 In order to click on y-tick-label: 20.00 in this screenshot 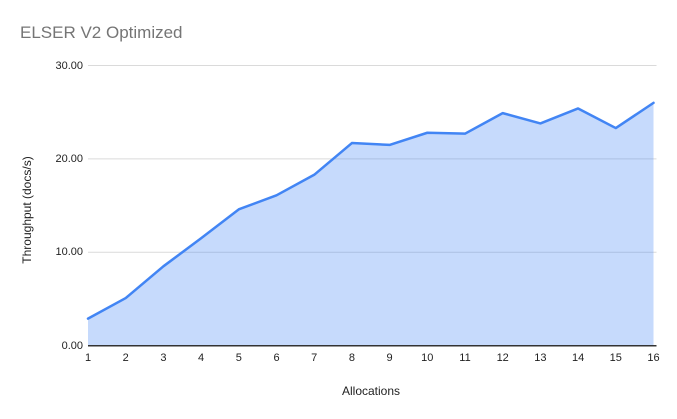, I will do `click(69, 158)`.